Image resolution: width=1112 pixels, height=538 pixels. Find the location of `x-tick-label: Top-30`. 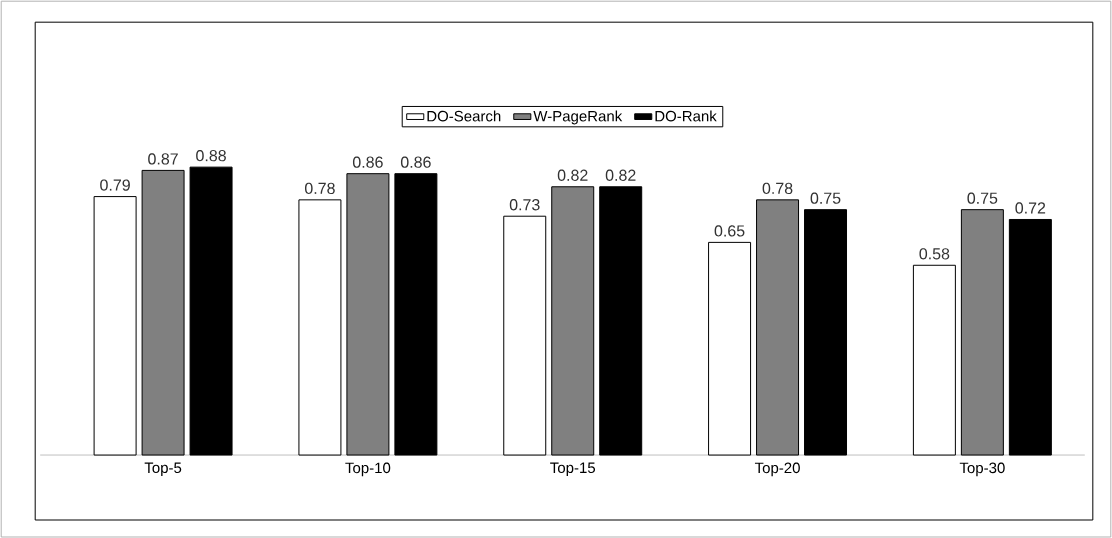

x-tick-label: Top-30 is located at coordinates (982, 469).